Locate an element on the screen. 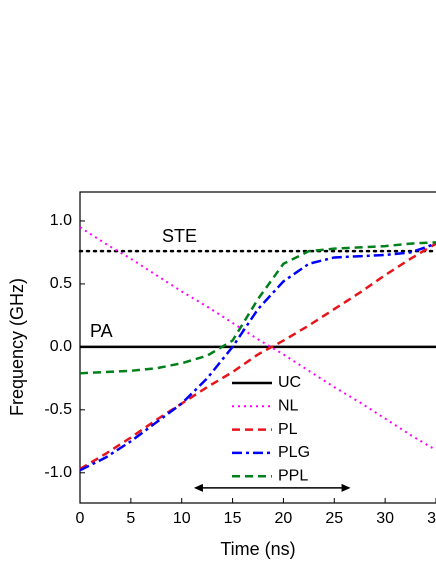  x-axis-label: Time (ns) is located at coordinates (257, 549).